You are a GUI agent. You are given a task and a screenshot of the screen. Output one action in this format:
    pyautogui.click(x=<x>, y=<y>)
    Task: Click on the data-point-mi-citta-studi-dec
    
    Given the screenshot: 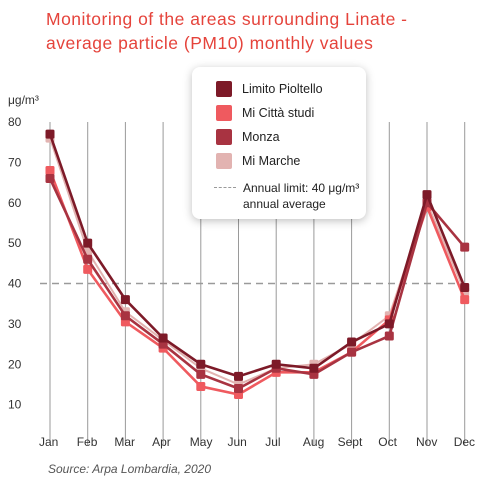 What is the action you would take?
    pyautogui.click(x=465, y=300)
    